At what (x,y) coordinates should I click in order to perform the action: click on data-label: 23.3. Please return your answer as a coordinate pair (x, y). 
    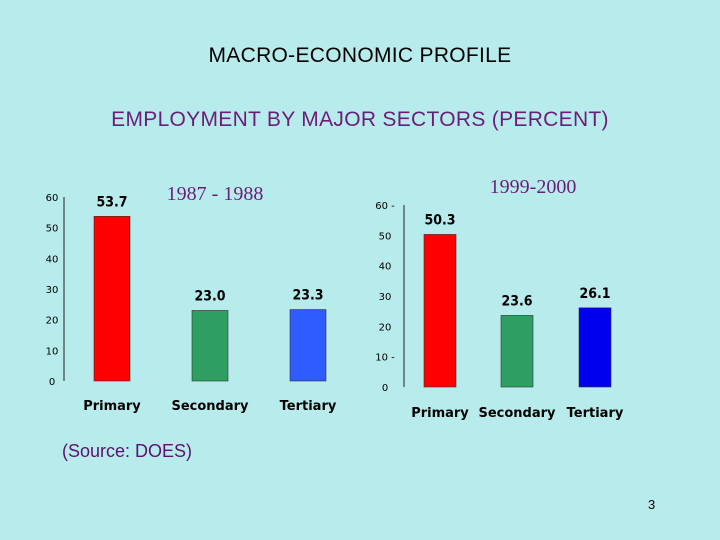
    Looking at the image, I should click on (307, 296).